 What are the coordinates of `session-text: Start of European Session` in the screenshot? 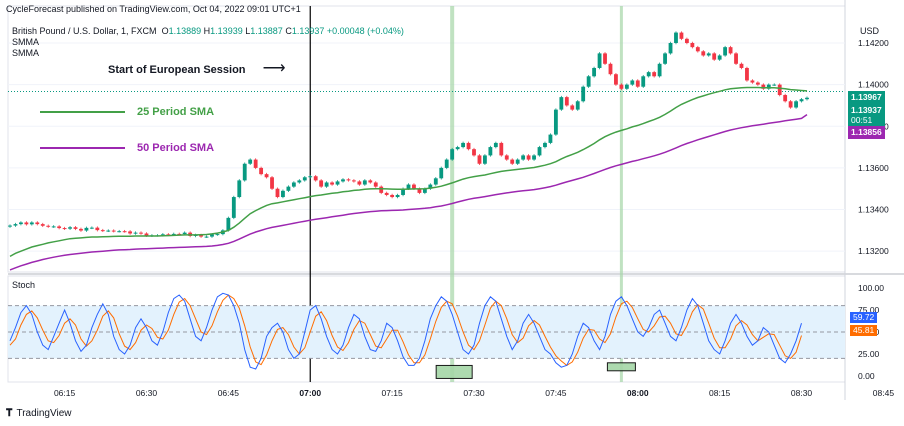 It's located at (177, 70).